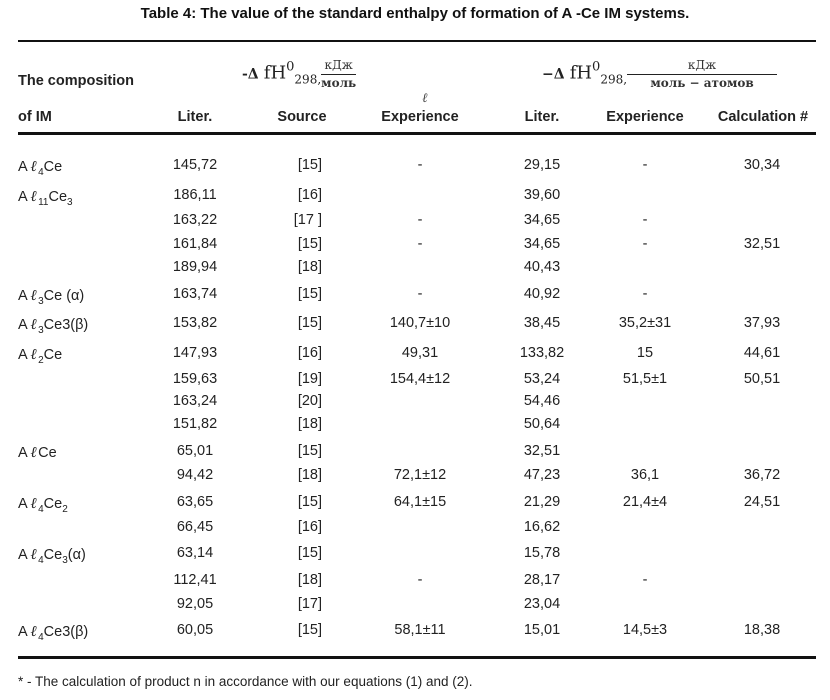 Image resolution: width=830 pixels, height=700 pixels. Describe the element at coordinates (415, 269) in the screenshot. I see `table-row: 189,94 [18] 40,43` at that location.